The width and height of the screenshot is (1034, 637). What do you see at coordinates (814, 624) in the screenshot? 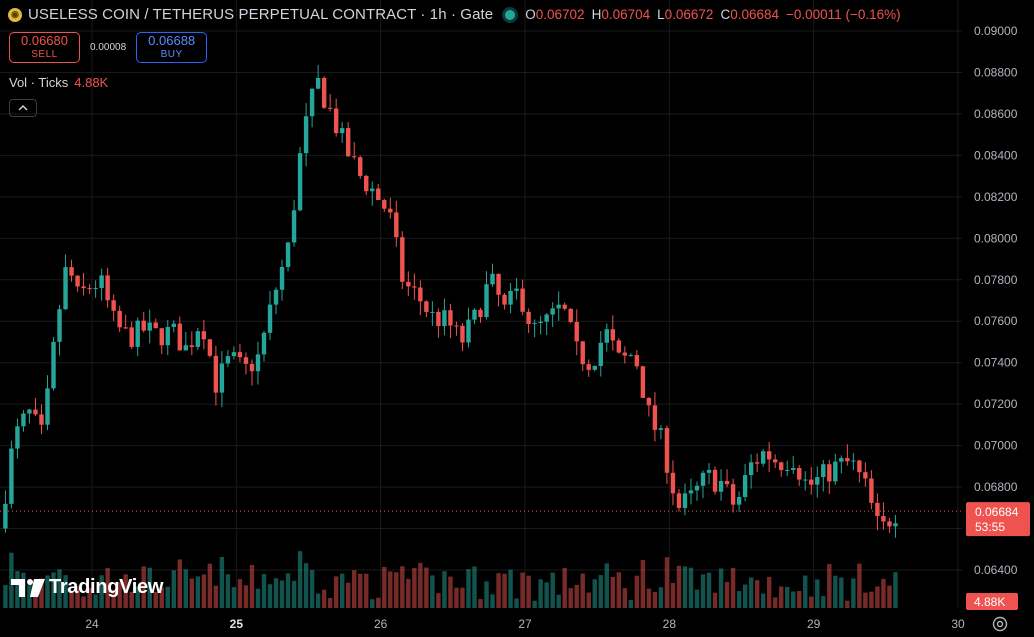
I see `x-tick-label: 29` at bounding box center [814, 624].